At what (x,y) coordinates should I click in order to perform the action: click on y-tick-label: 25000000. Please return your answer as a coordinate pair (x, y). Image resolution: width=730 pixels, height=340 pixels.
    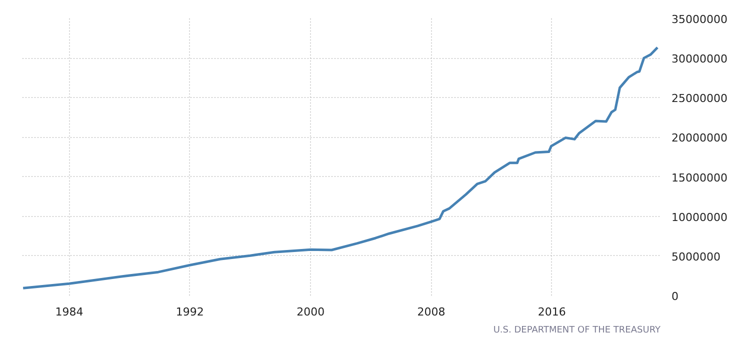
    Looking at the image, I should click on (700, 99).